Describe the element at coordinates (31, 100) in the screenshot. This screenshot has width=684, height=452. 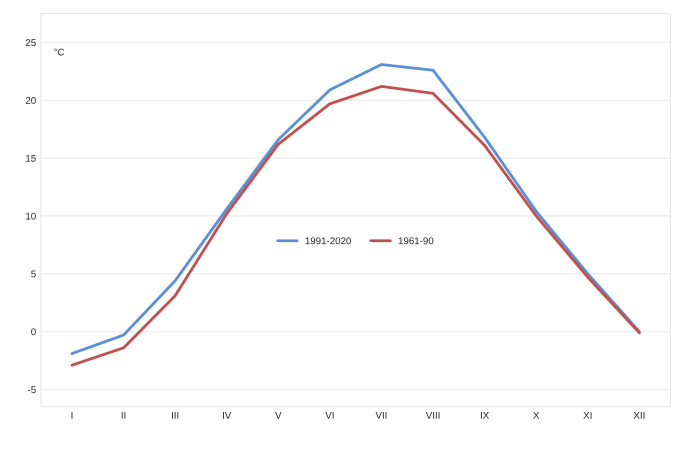
I see `y-tick-label: 20` at that location.